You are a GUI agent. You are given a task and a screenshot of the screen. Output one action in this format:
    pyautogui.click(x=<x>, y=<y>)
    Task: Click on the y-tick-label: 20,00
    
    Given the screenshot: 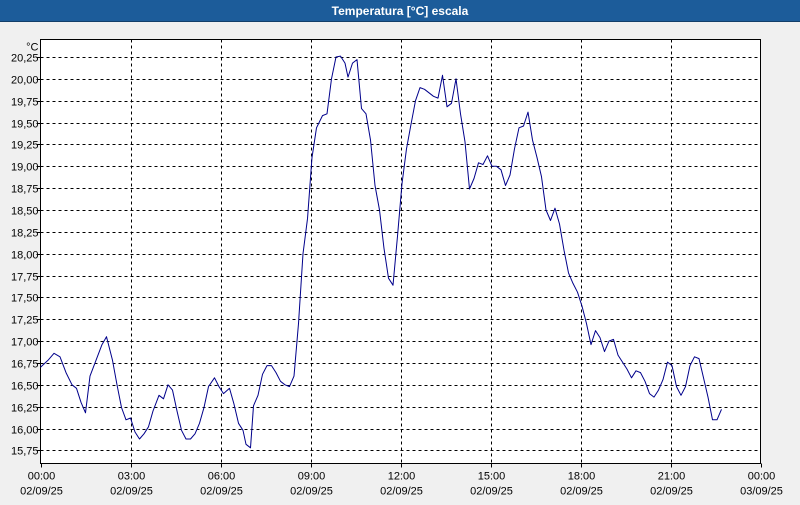 What is the action you would take?
    pyautogui.click(x=25, y=81)
    